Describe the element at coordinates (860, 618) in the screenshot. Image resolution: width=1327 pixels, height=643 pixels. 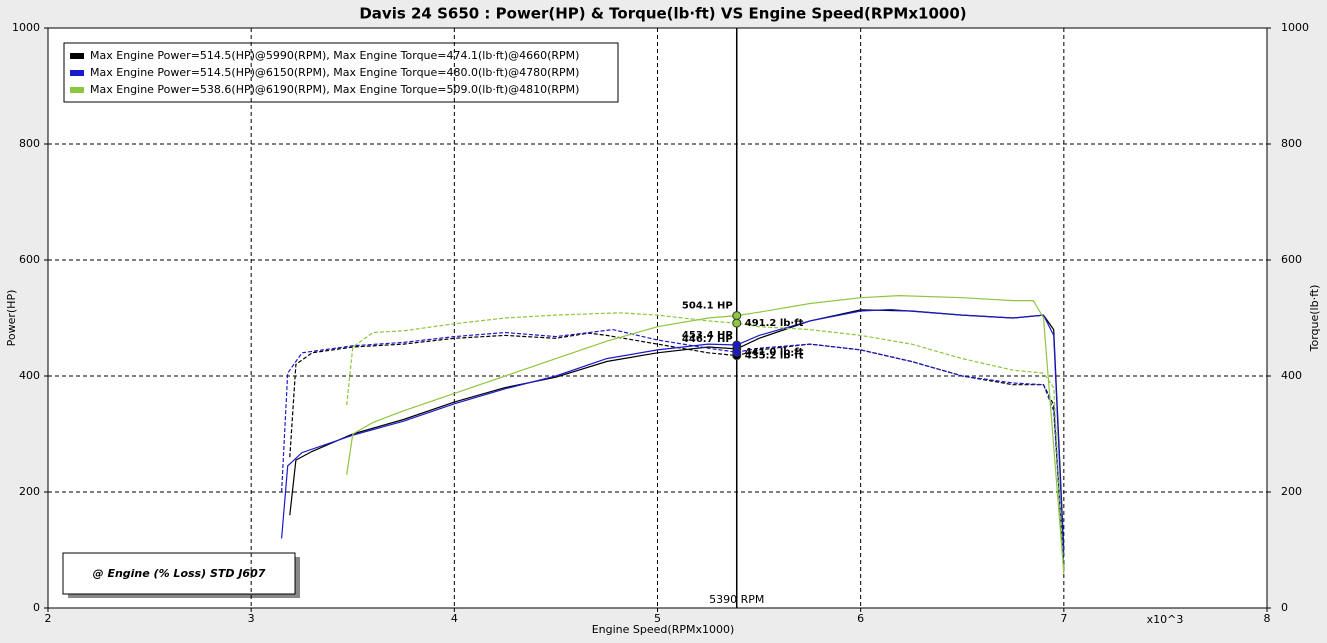
I see `x-tick-label: 6` at that location.